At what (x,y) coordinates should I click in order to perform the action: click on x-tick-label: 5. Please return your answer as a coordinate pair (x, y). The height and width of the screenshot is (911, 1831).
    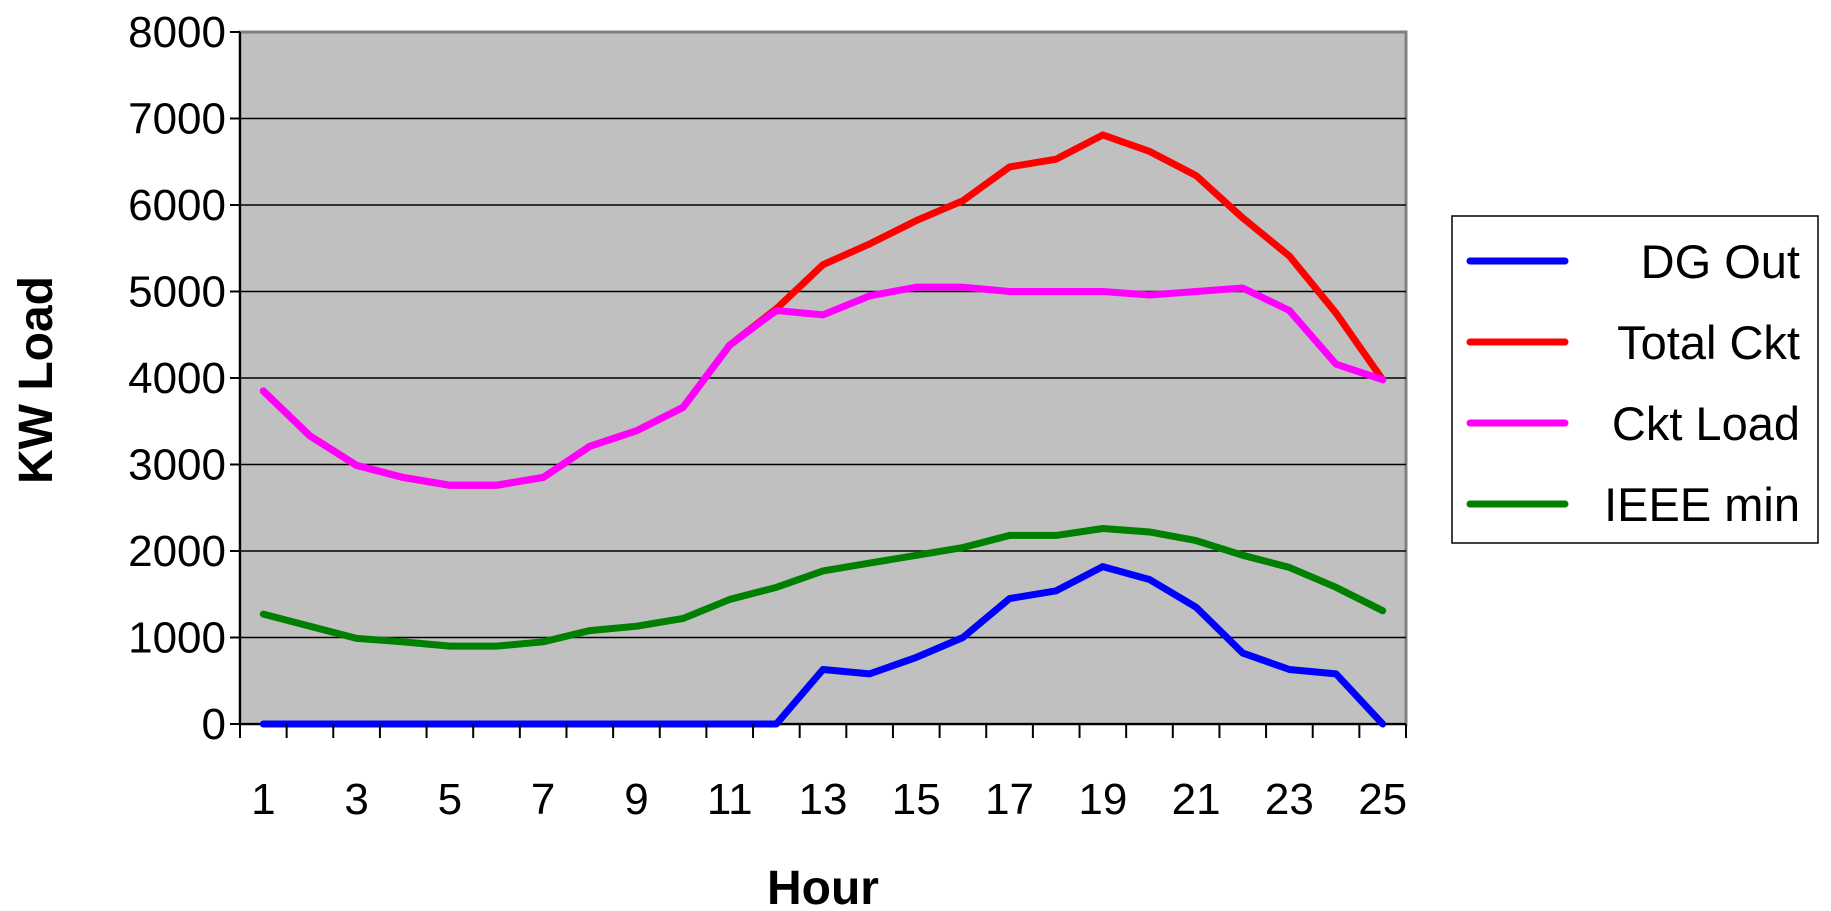
    Looking at the image, I should click on (450, 799).